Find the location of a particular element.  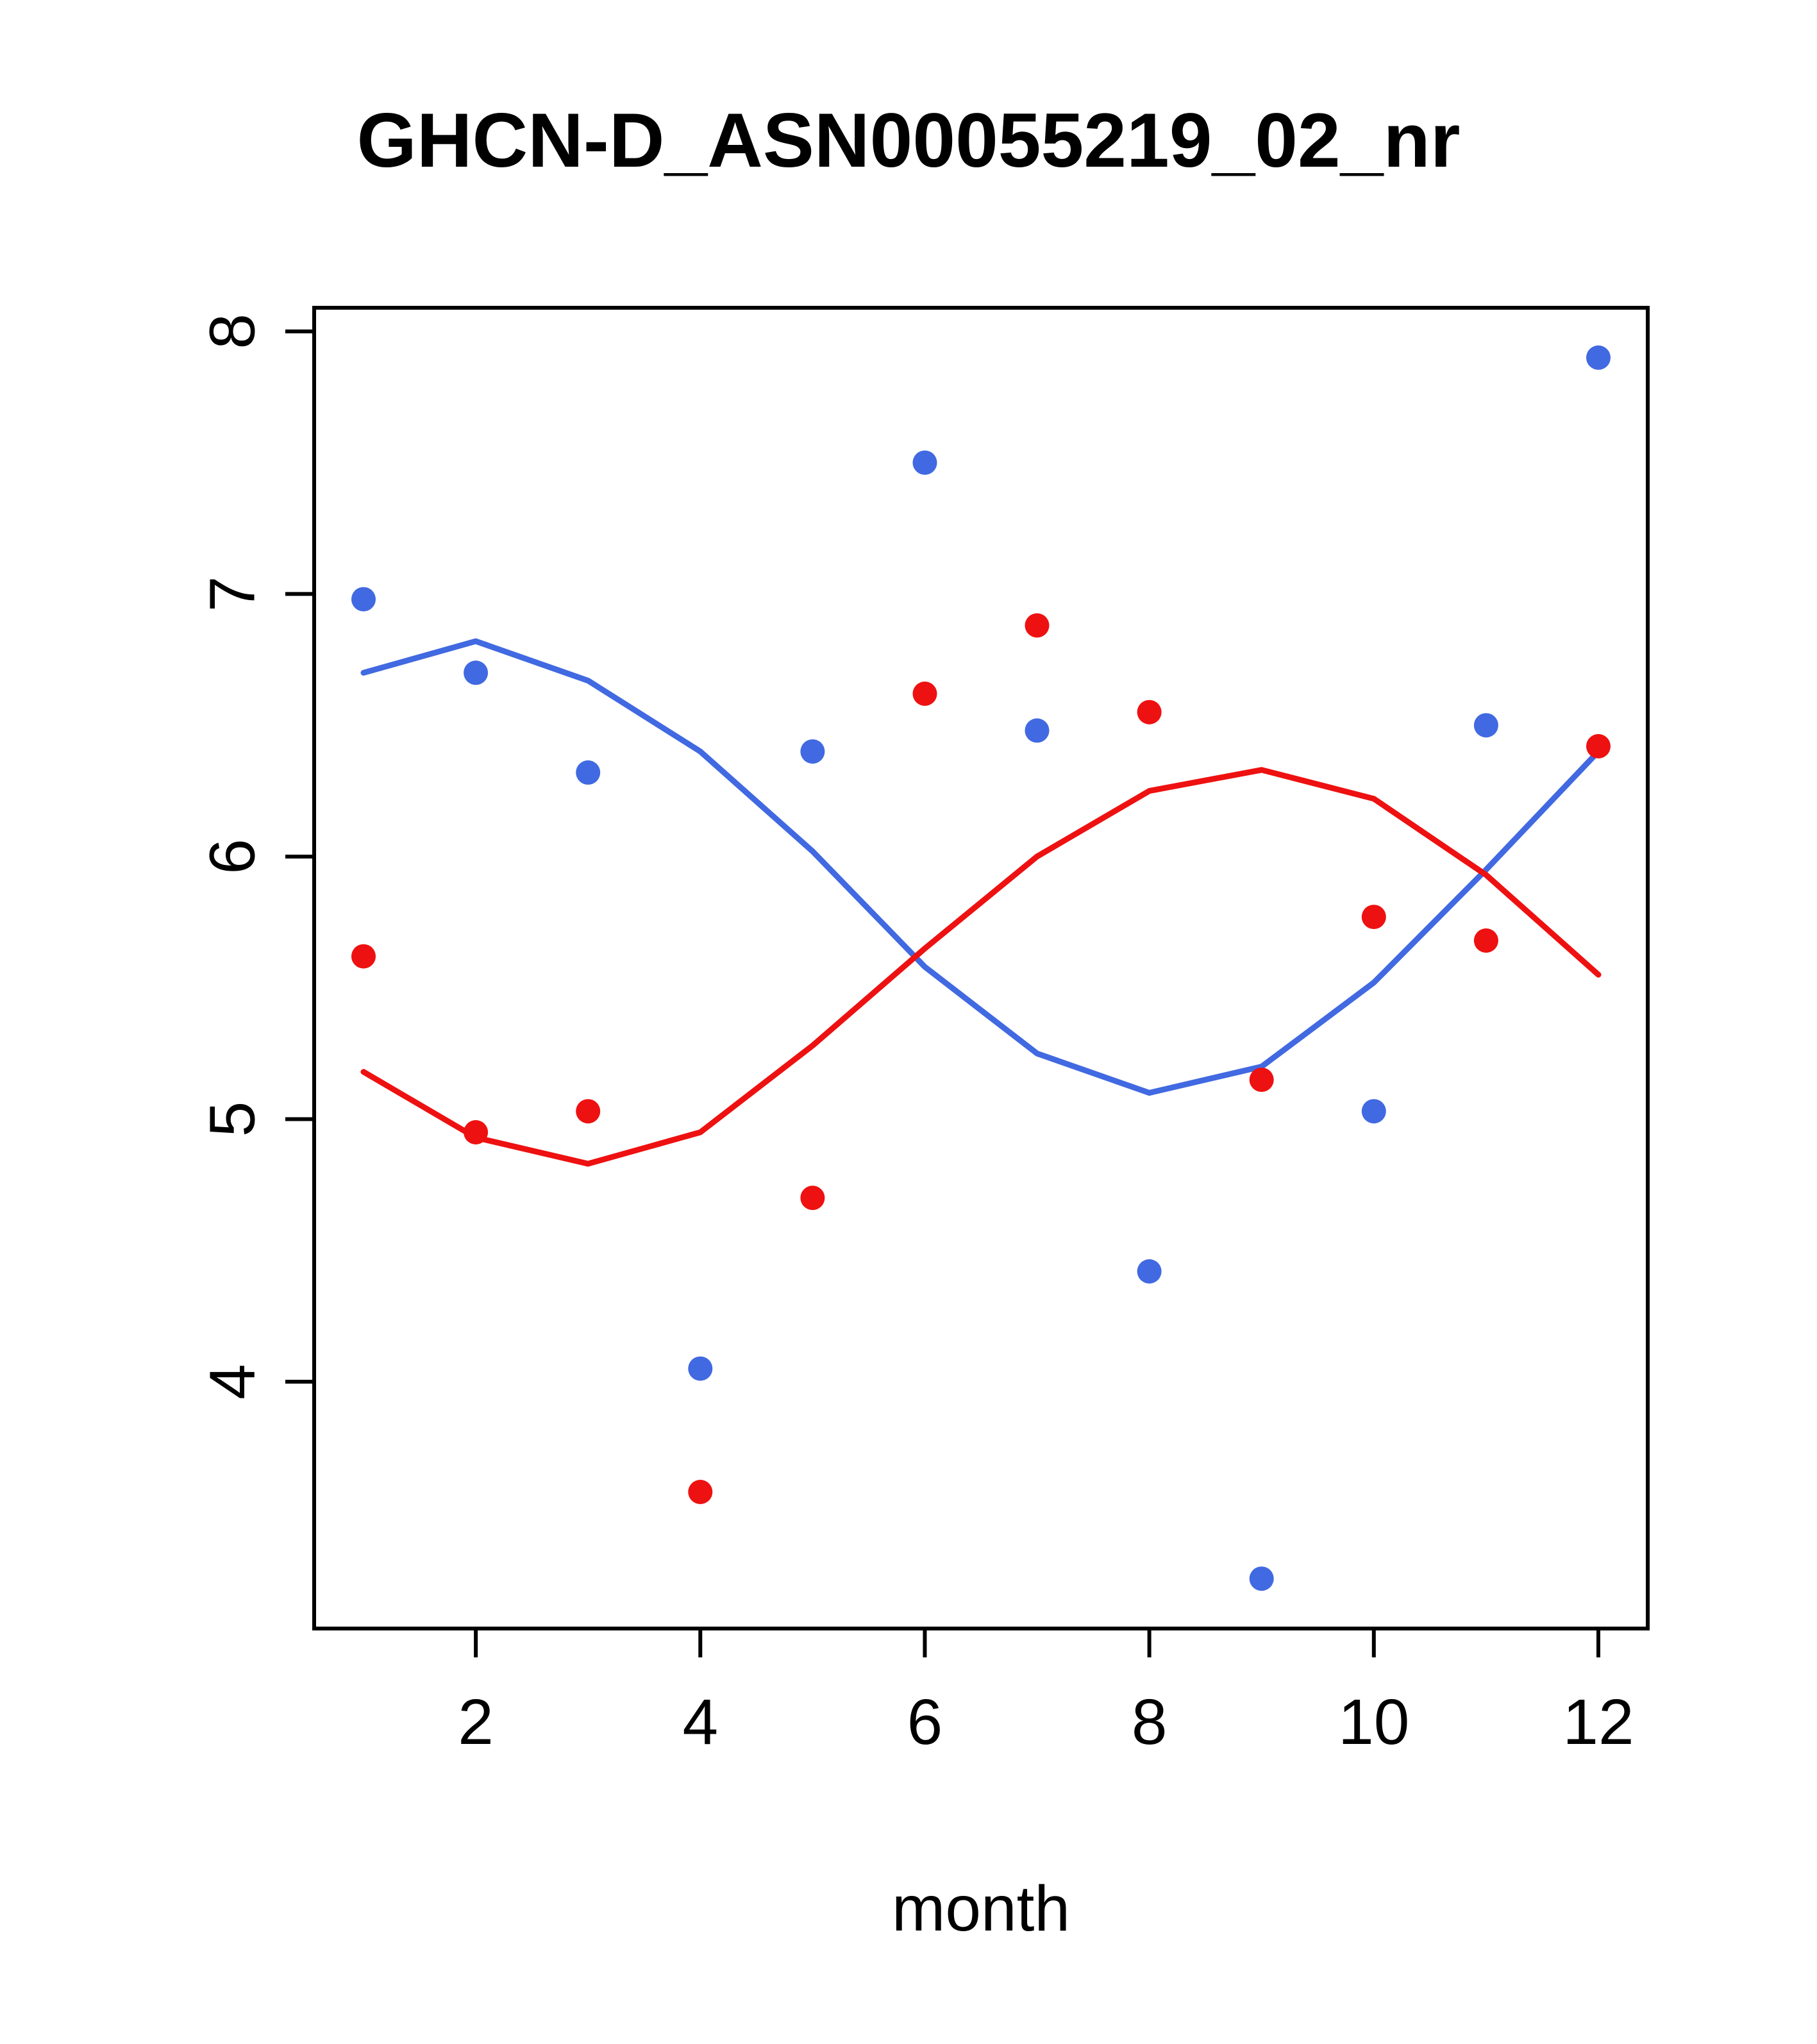

y-tick-label: 7 is located at coordinates (232, 594).